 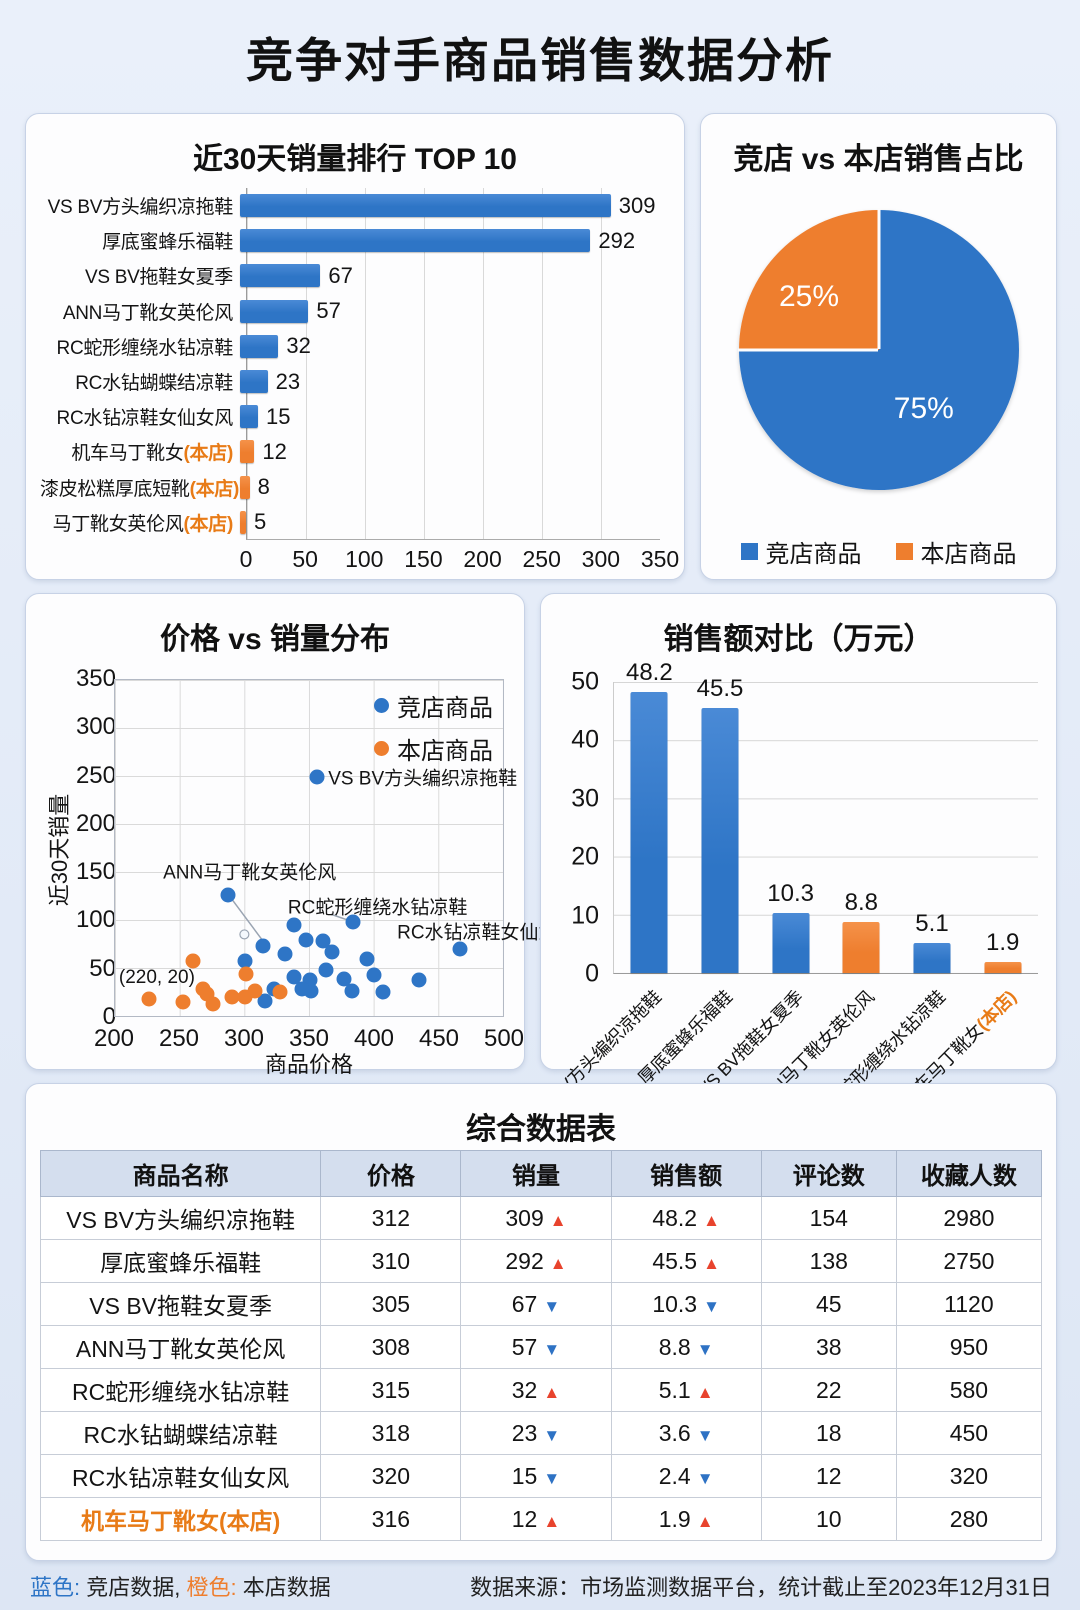 What do you see at coordinates (686, 1173) in the screenshot?
I see `summary-table-header-cell: 销售额` at bounding box center [686, 1173].